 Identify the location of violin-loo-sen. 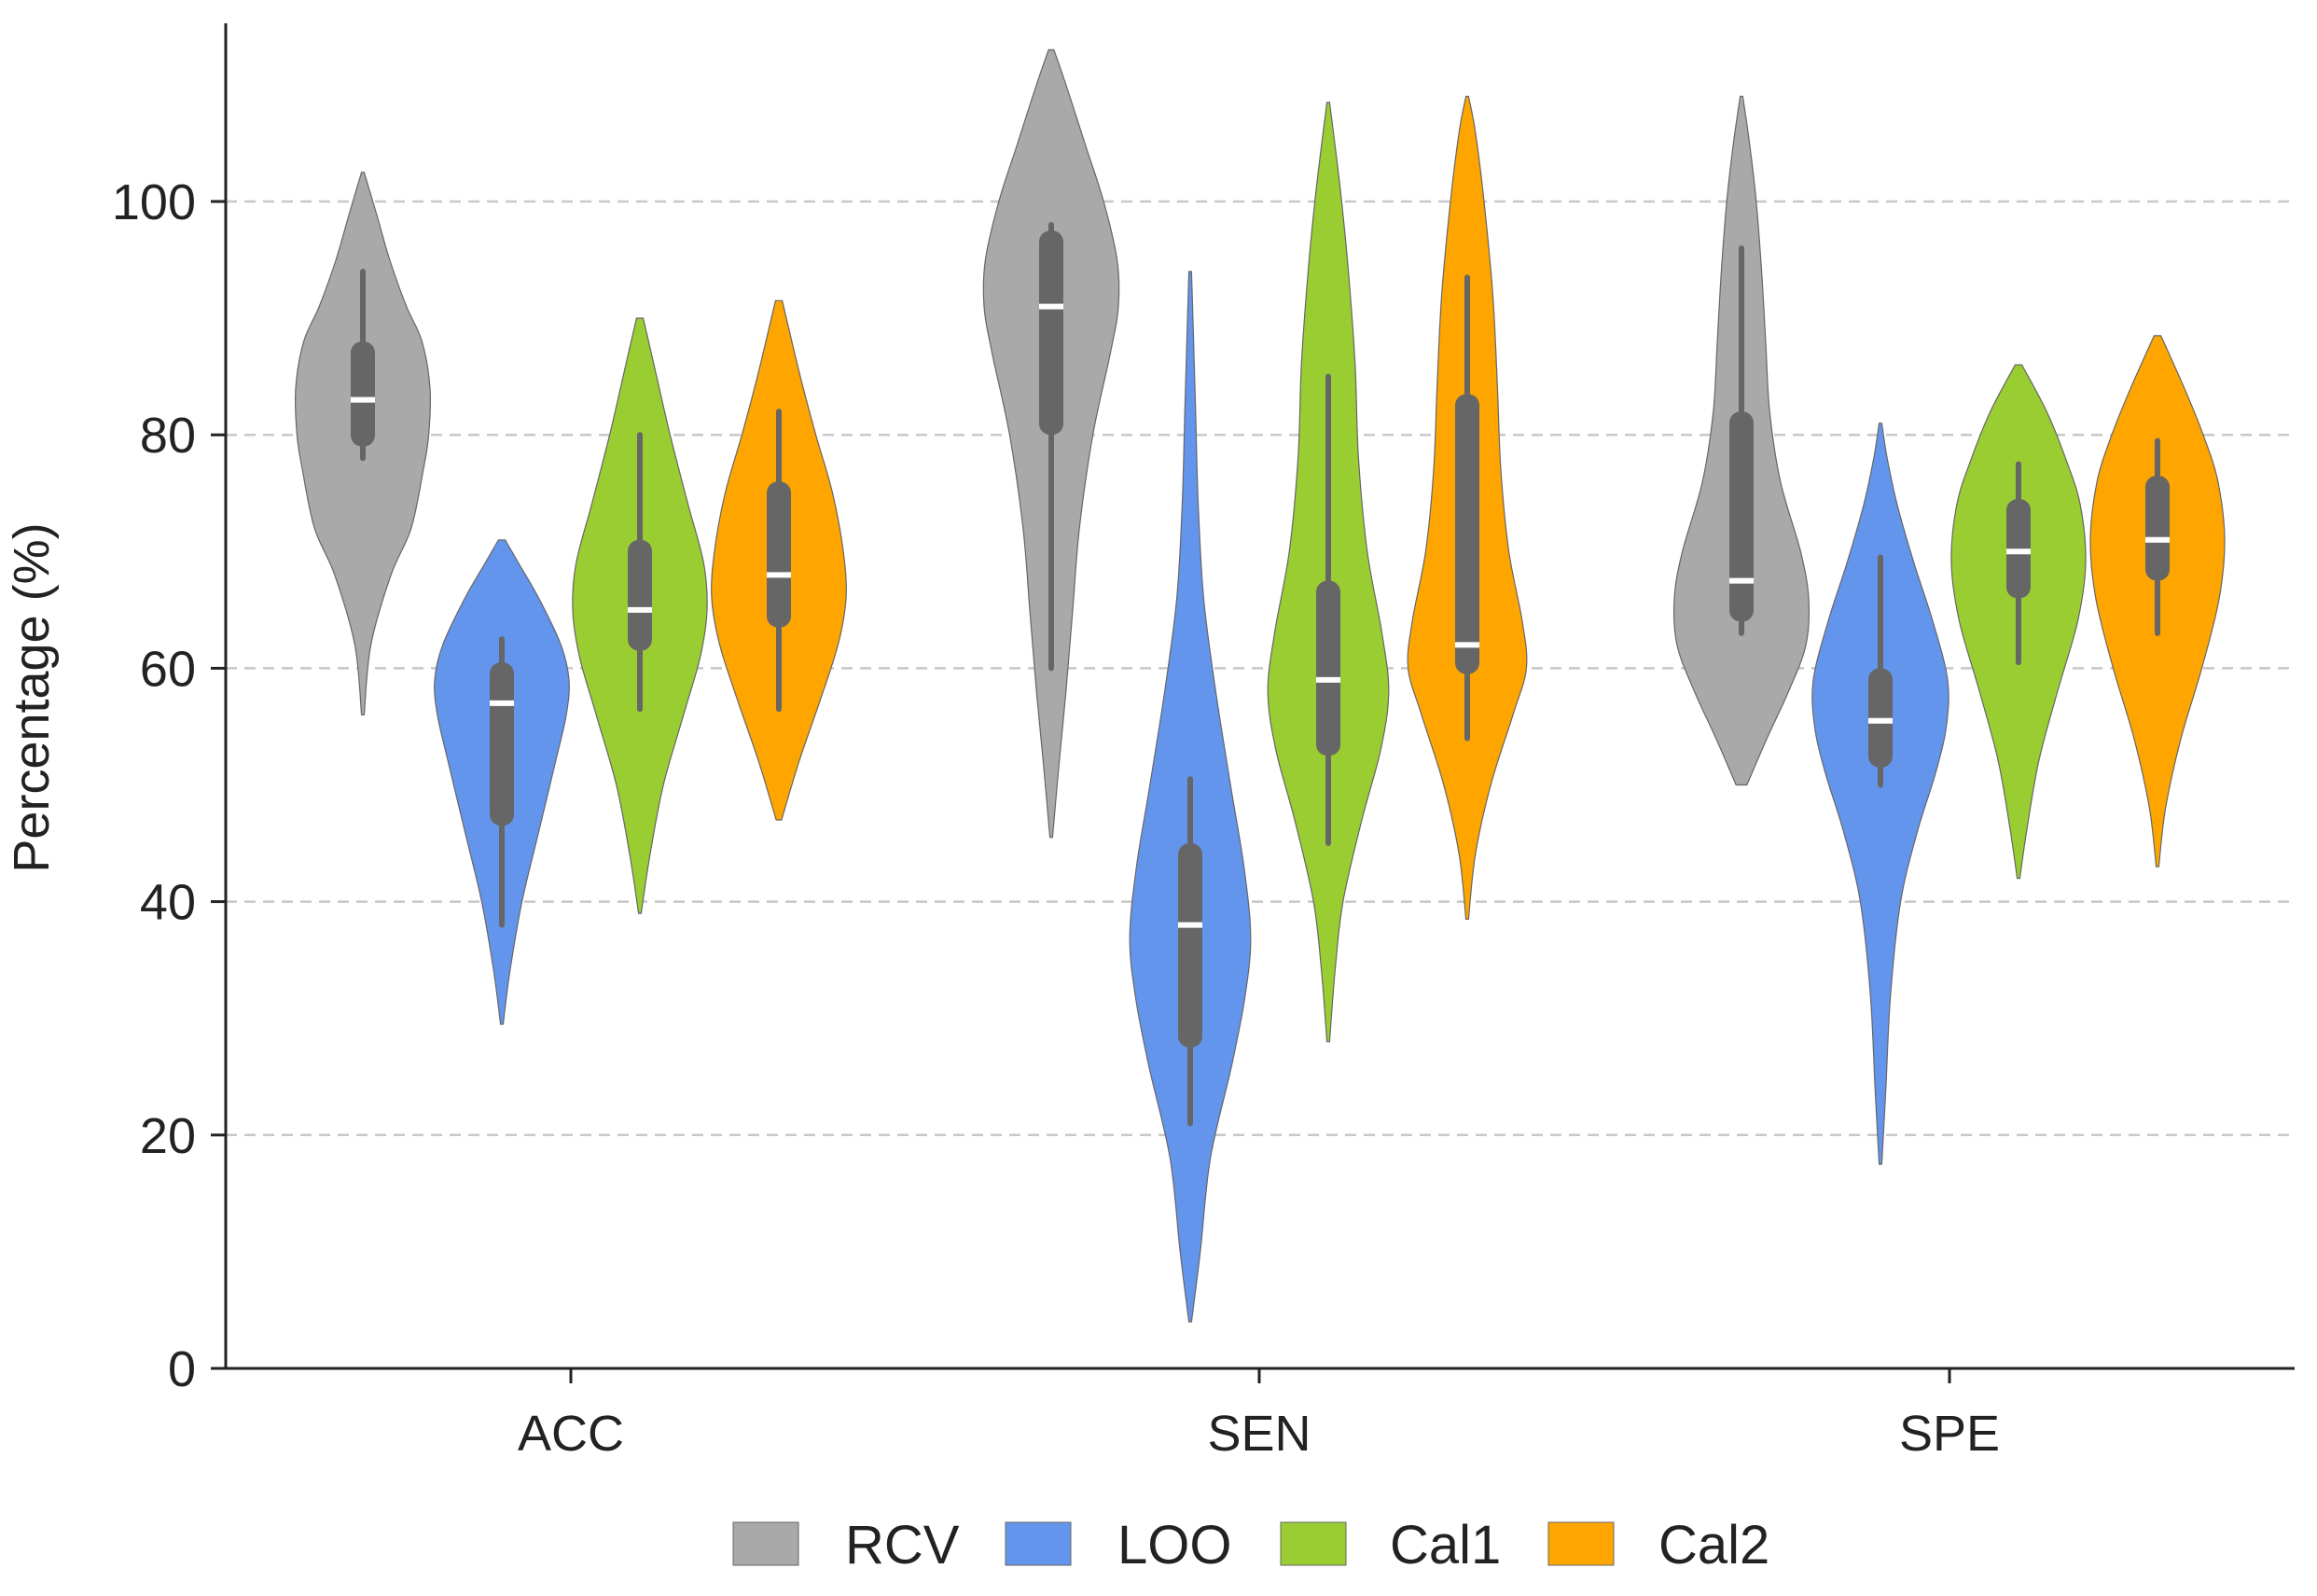
(1190, 797).